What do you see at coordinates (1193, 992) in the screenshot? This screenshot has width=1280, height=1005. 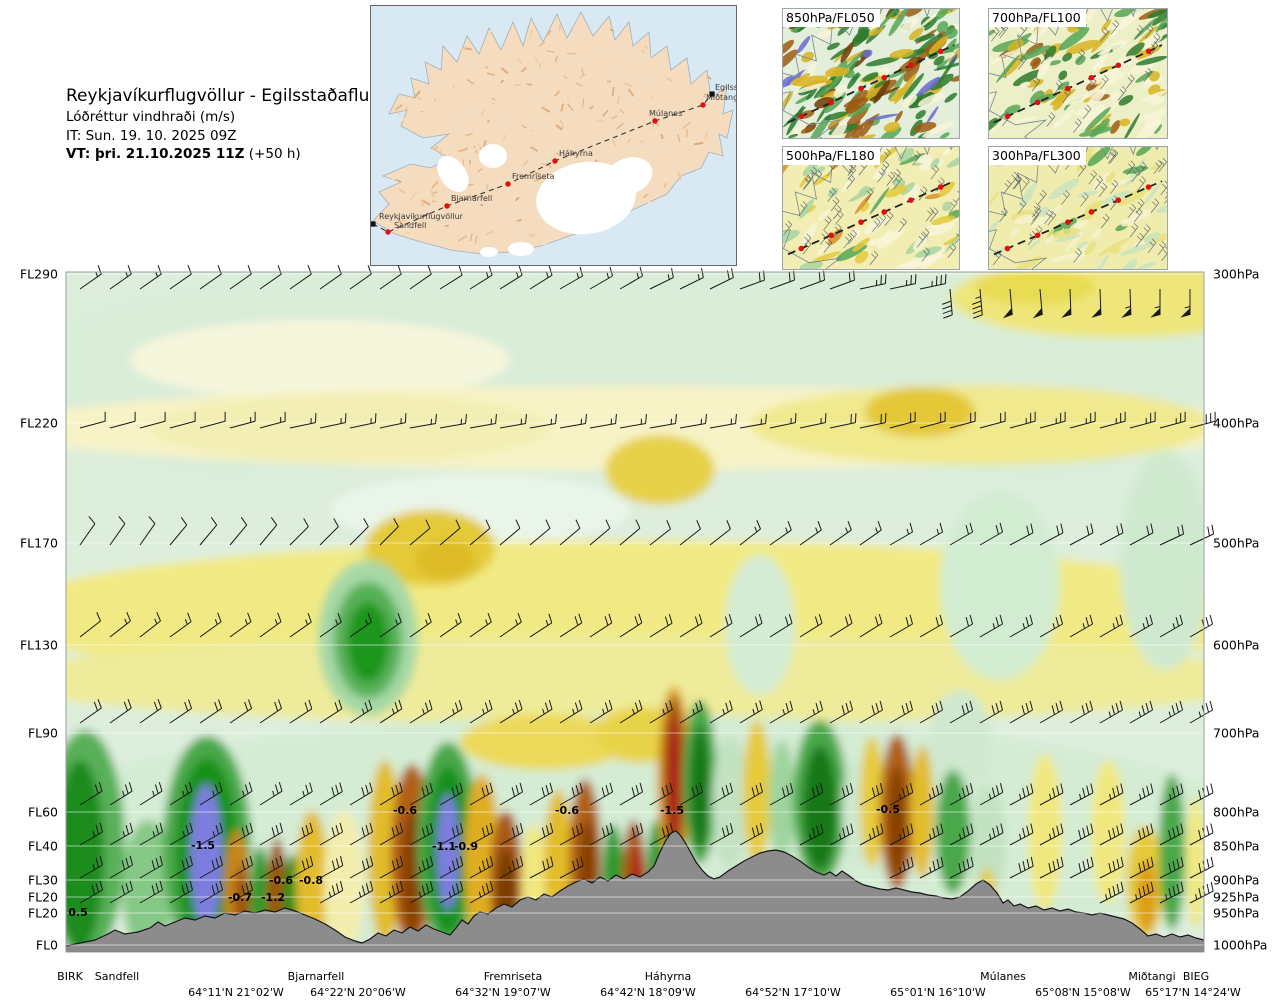 I see `svg-text: 65°17'N 14°24'W` at bounding box center [1193, 992].